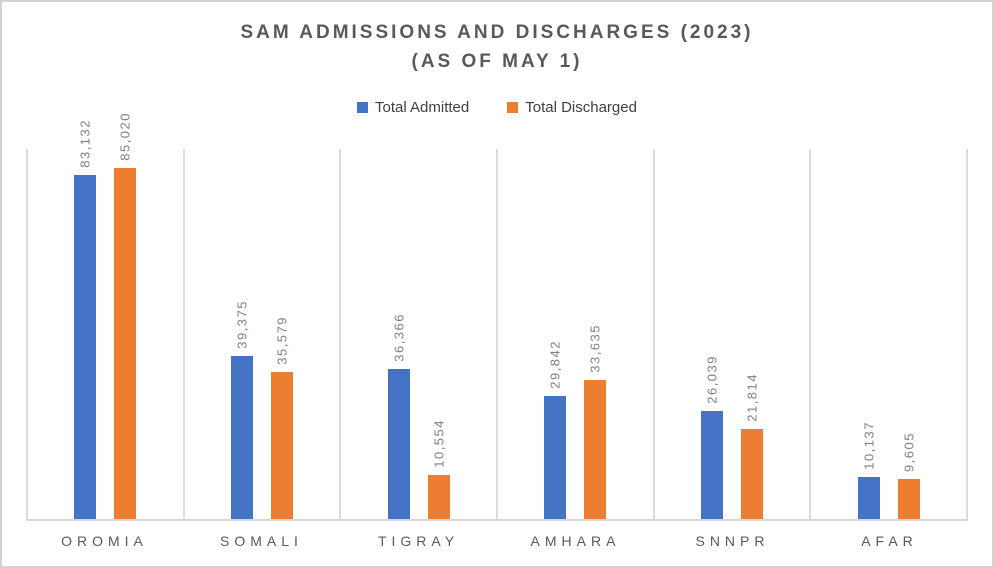 The height and width of the screenshot is (568, 994). What do you see at coordinates (575, 541) in the screenshot?
I see `category-label-amhara: AMHARA` at bounding box center [575, 541].